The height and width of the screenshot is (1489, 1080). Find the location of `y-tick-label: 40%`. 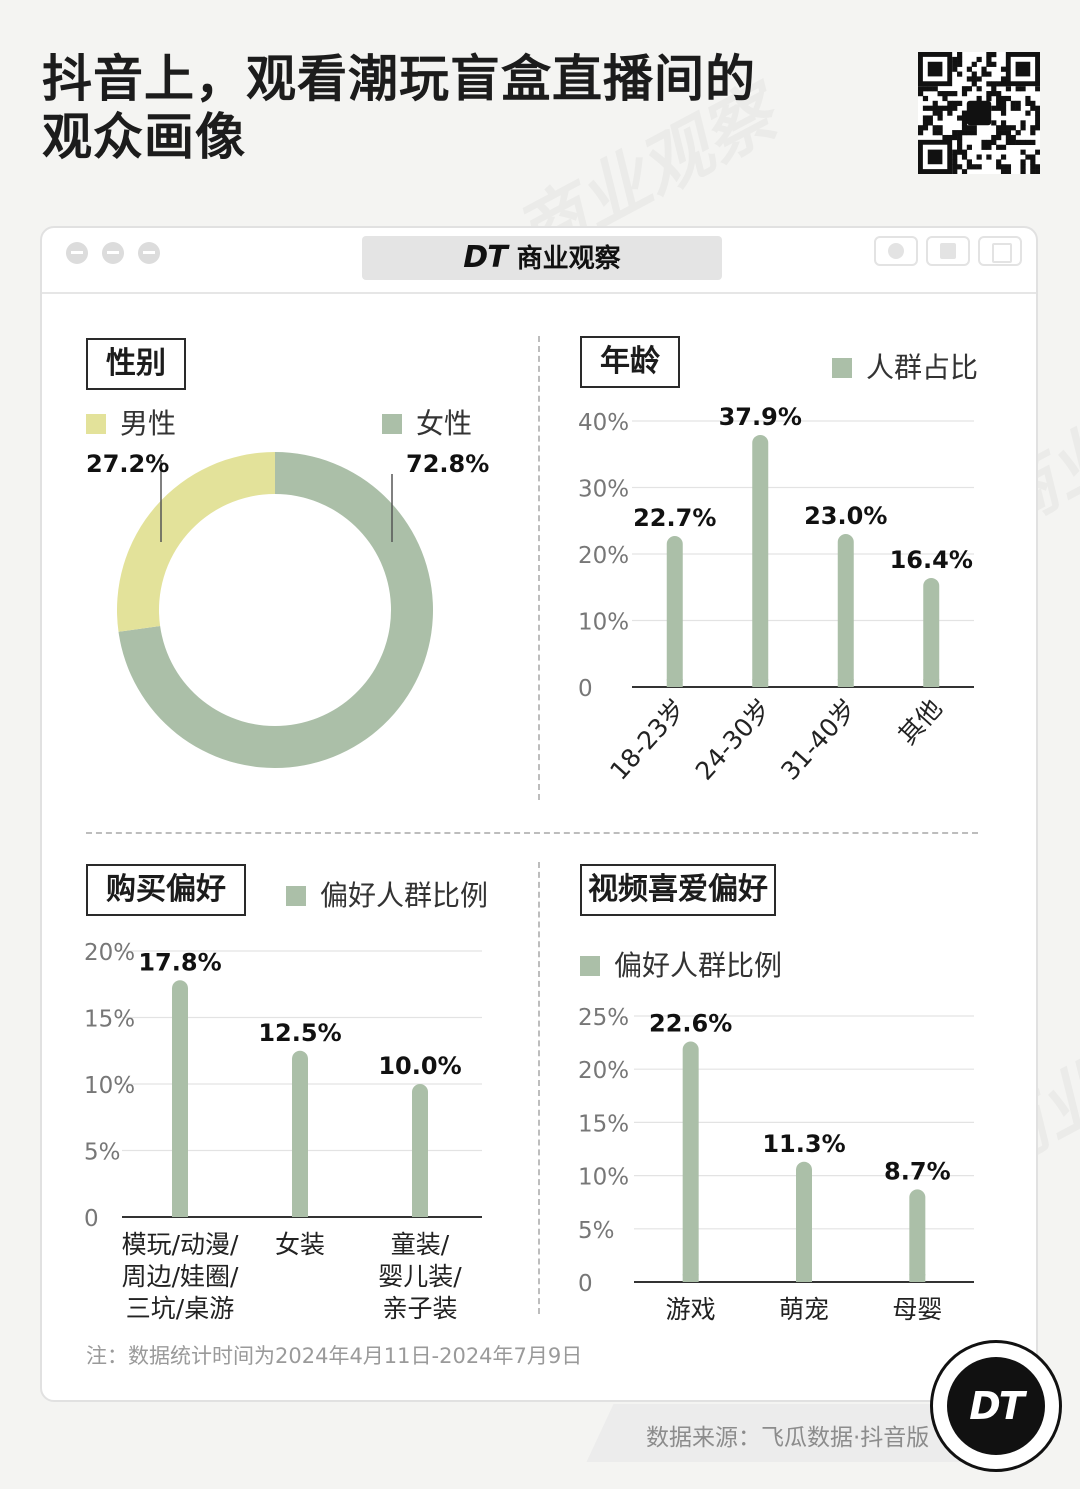

y-tick-label: 40% is located at coordinates (603, 423).